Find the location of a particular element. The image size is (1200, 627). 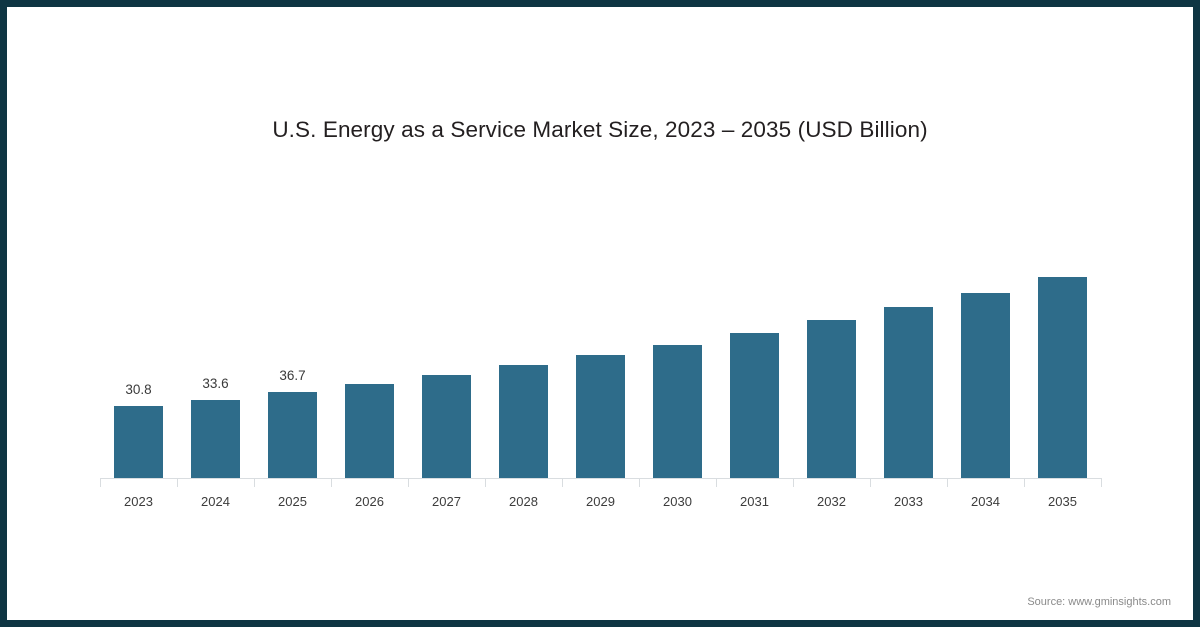

x-axis-label-2023: 2023 is located at coordinates (138, 501).